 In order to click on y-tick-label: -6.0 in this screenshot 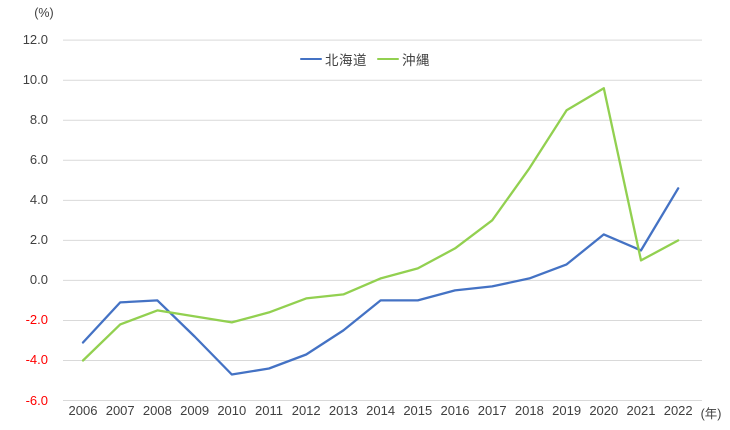, I will do `click(36, 400)`.